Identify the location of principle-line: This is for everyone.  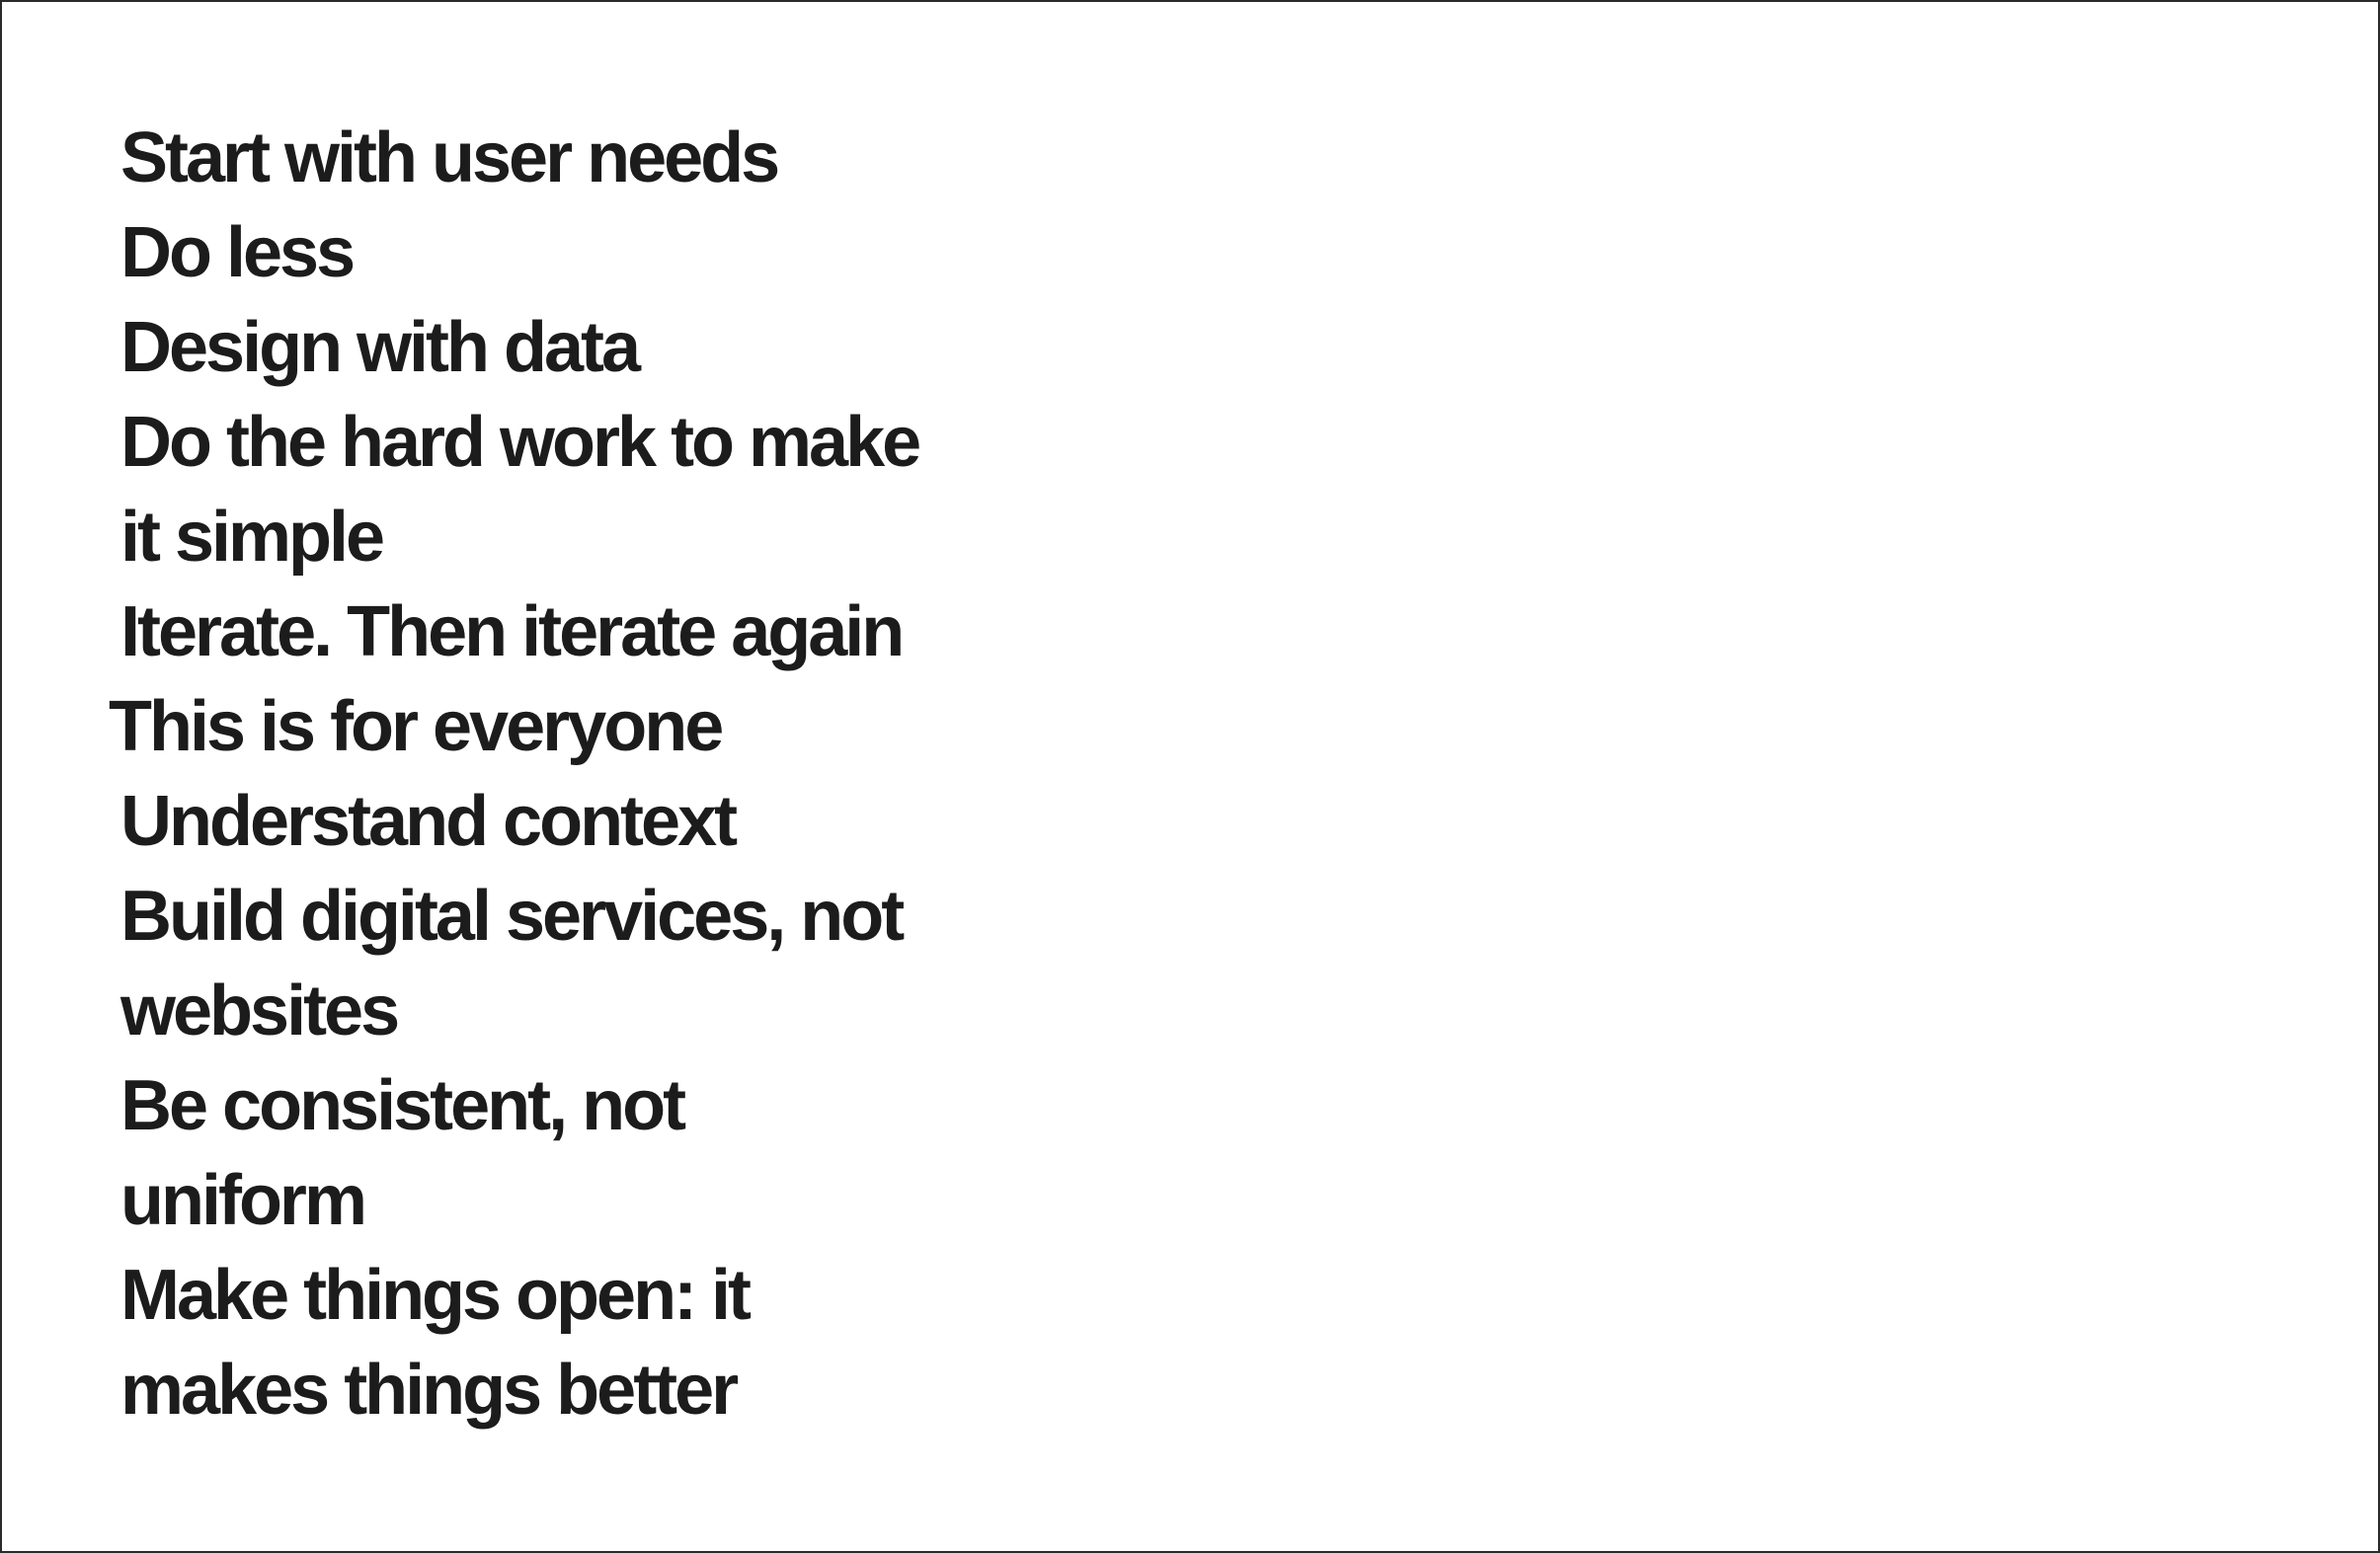
(416, 726).